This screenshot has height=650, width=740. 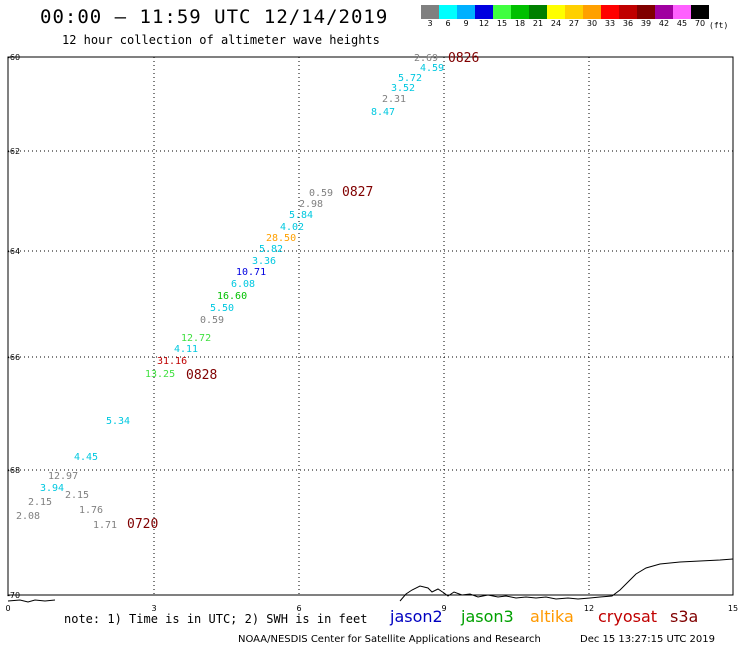 I want to click on y-tick-label: -62, so click(x=13, y=151).